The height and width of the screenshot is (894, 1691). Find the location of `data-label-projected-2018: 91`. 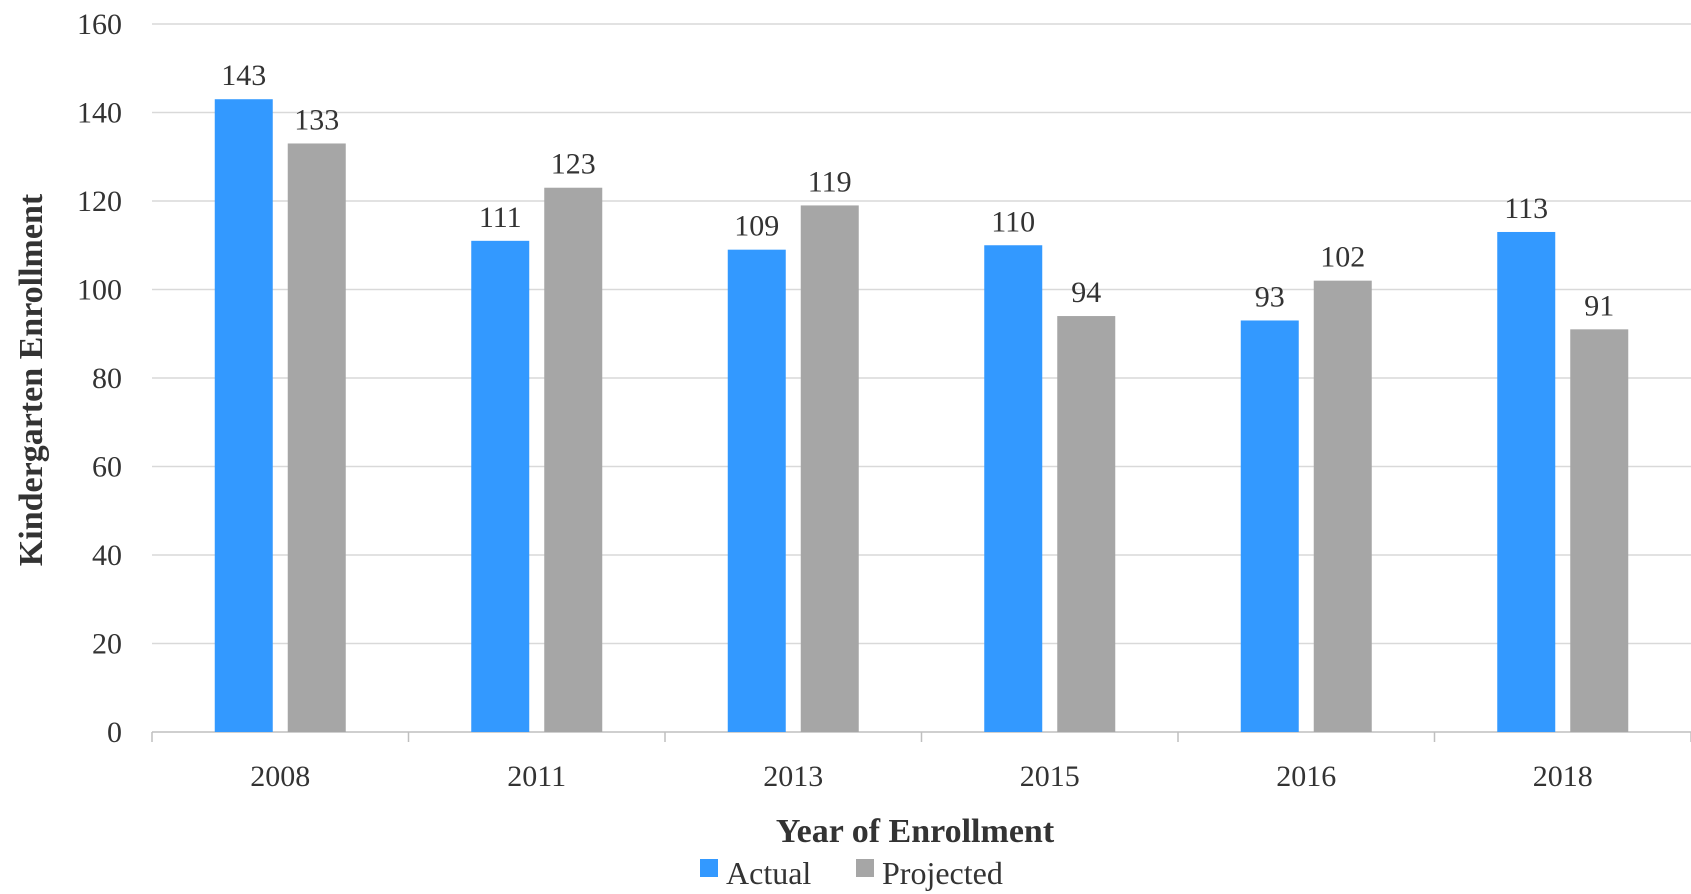

data-label-projected-2018: 91 is located at coordinates (1599, 305).